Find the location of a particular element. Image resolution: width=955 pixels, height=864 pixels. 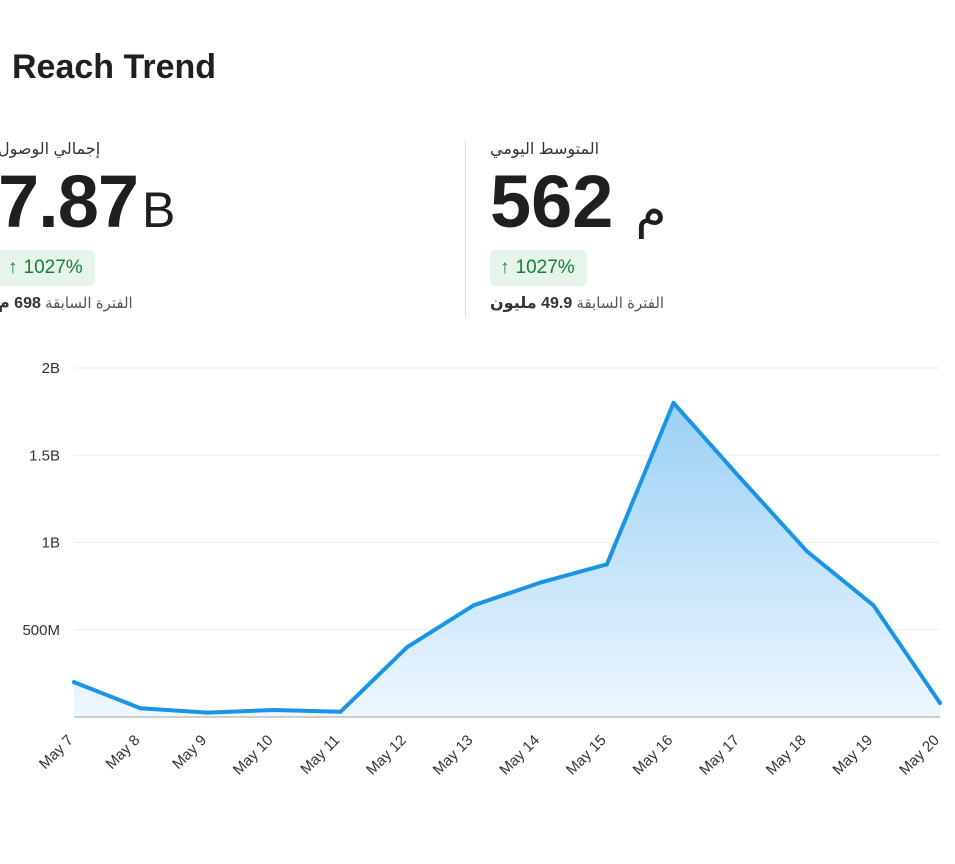

y-tick-label: 1.5B is located at coordinates (44, 455).